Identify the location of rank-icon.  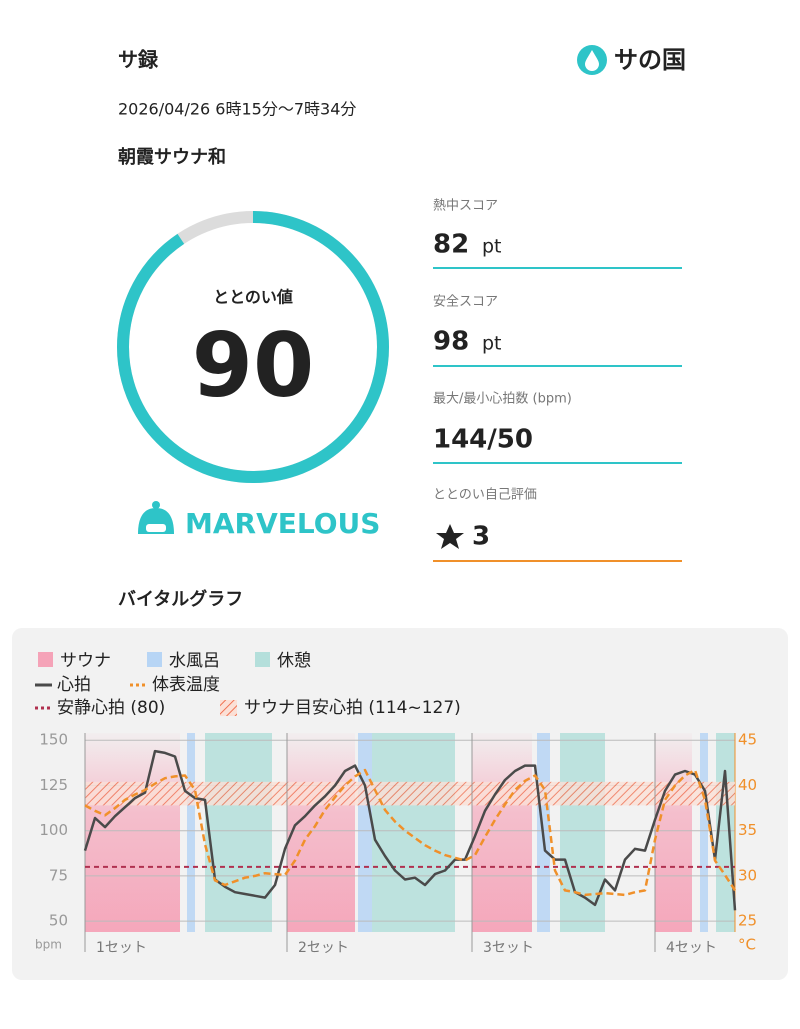
(156, 517).